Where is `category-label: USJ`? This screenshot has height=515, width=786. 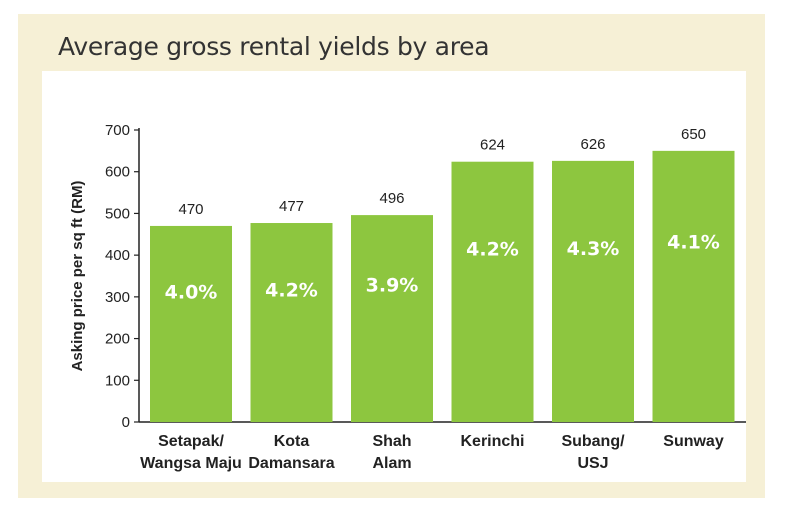
category-label: USJ is located at coordinates (592, 463).